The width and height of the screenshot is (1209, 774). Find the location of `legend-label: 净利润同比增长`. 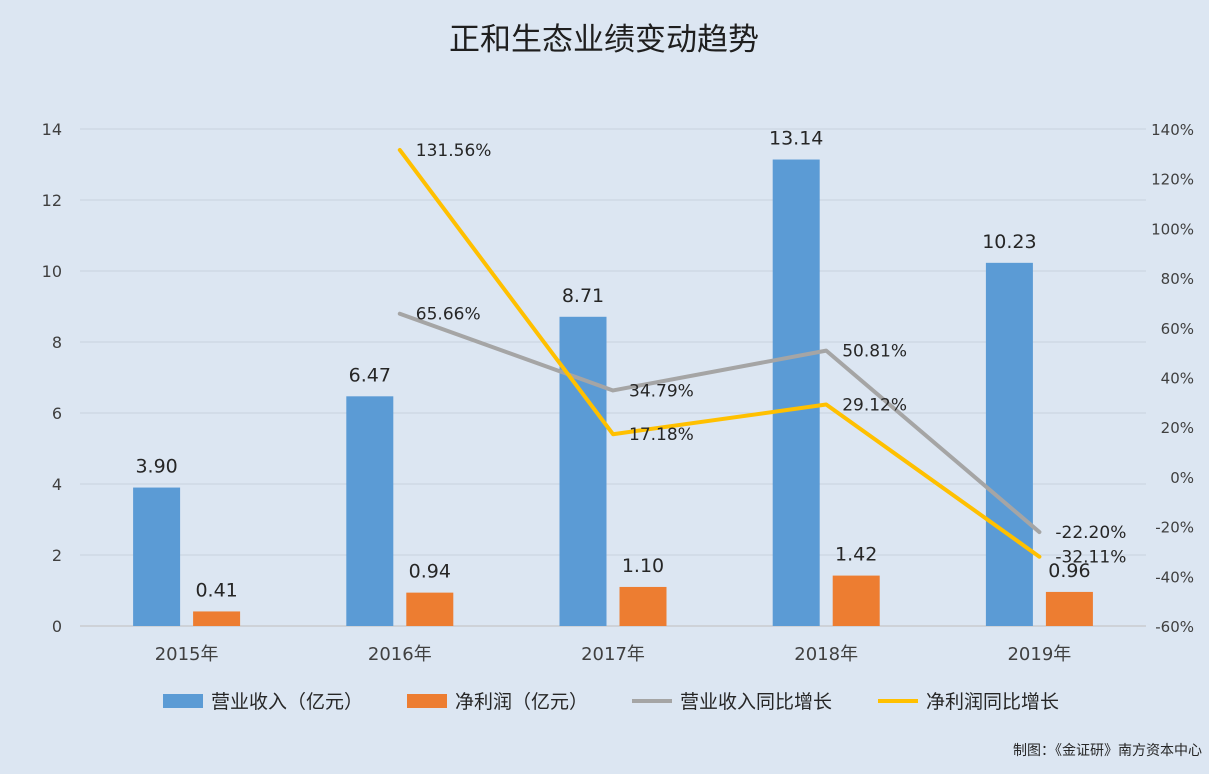

legend-label: 净利润同比增长 is located at coordinates (992, 702).